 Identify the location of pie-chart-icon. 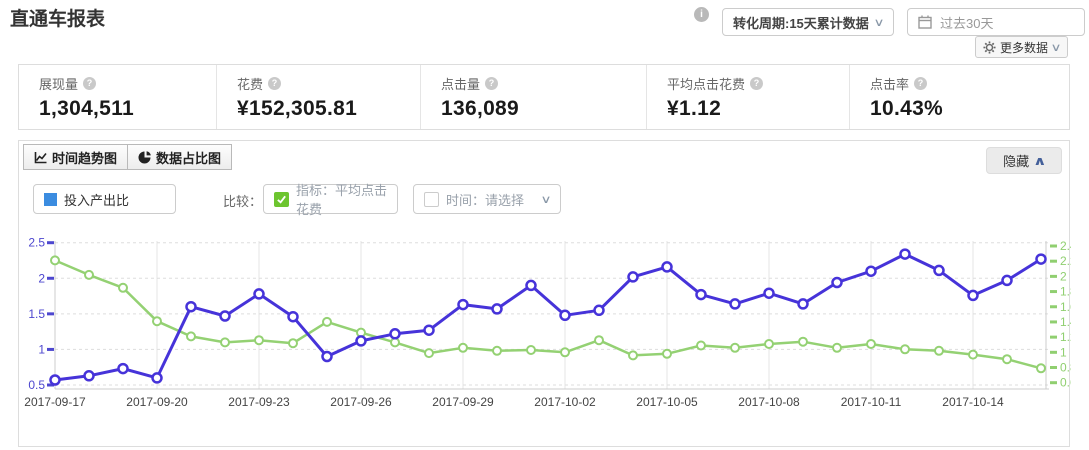
(144, 156).